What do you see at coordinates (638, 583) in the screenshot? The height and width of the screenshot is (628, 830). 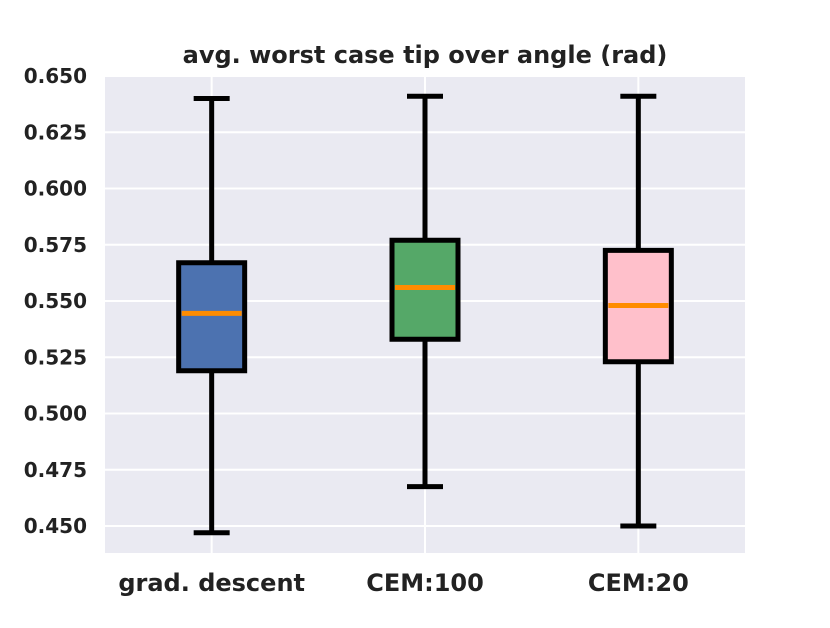 I see `x-category-label: CEM:20` at bounding box center [638, 583].